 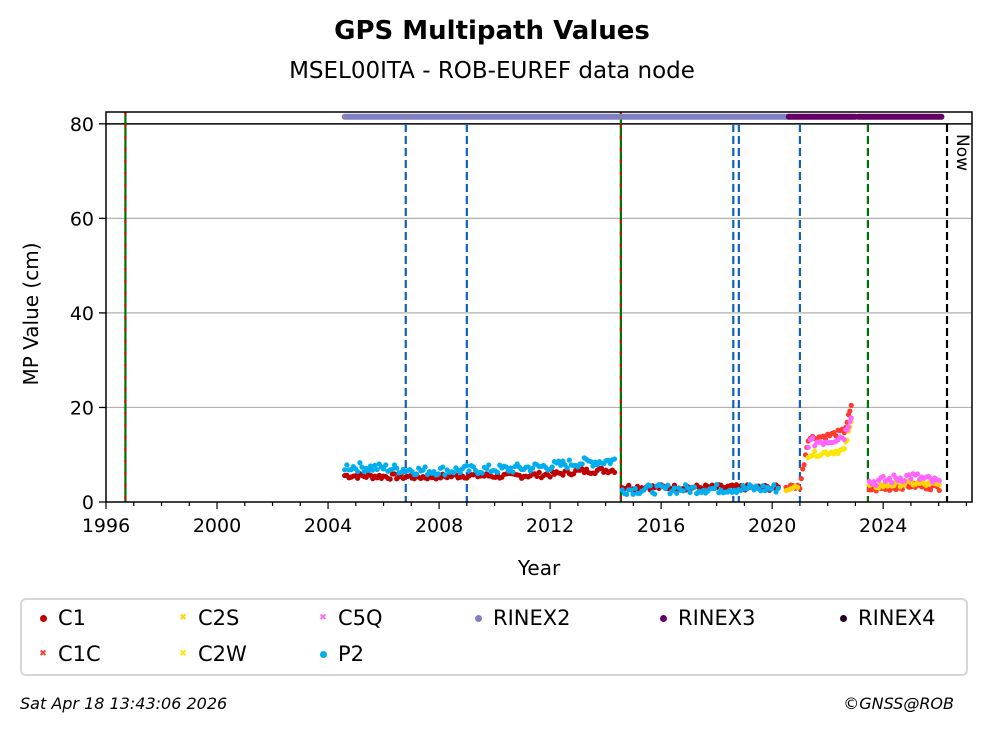 I want to click on y-tick-label: 80, so click(x=82, y=125).